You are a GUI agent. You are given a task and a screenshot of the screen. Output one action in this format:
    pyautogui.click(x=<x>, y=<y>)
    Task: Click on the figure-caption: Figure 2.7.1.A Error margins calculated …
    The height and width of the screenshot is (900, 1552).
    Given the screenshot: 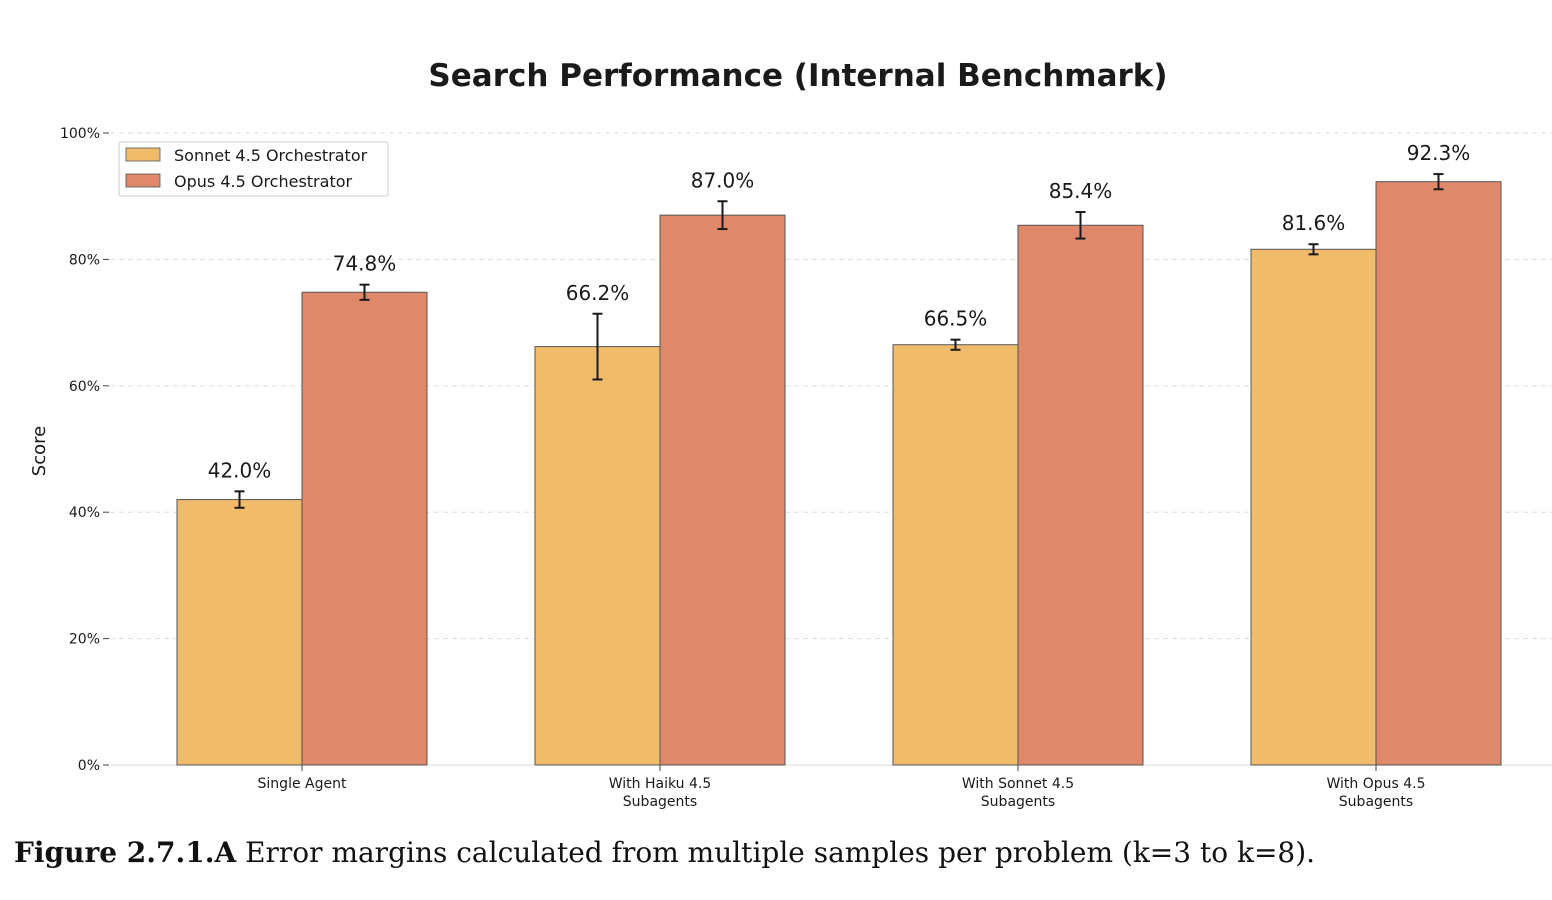 What is the action you would take?
    pyautogui.click(x=664, y=852)
    